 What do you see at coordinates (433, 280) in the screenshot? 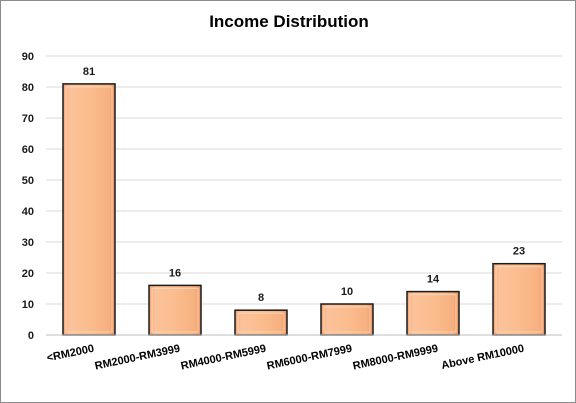
I see `data-label: 14` at bounding box center [433, 280].